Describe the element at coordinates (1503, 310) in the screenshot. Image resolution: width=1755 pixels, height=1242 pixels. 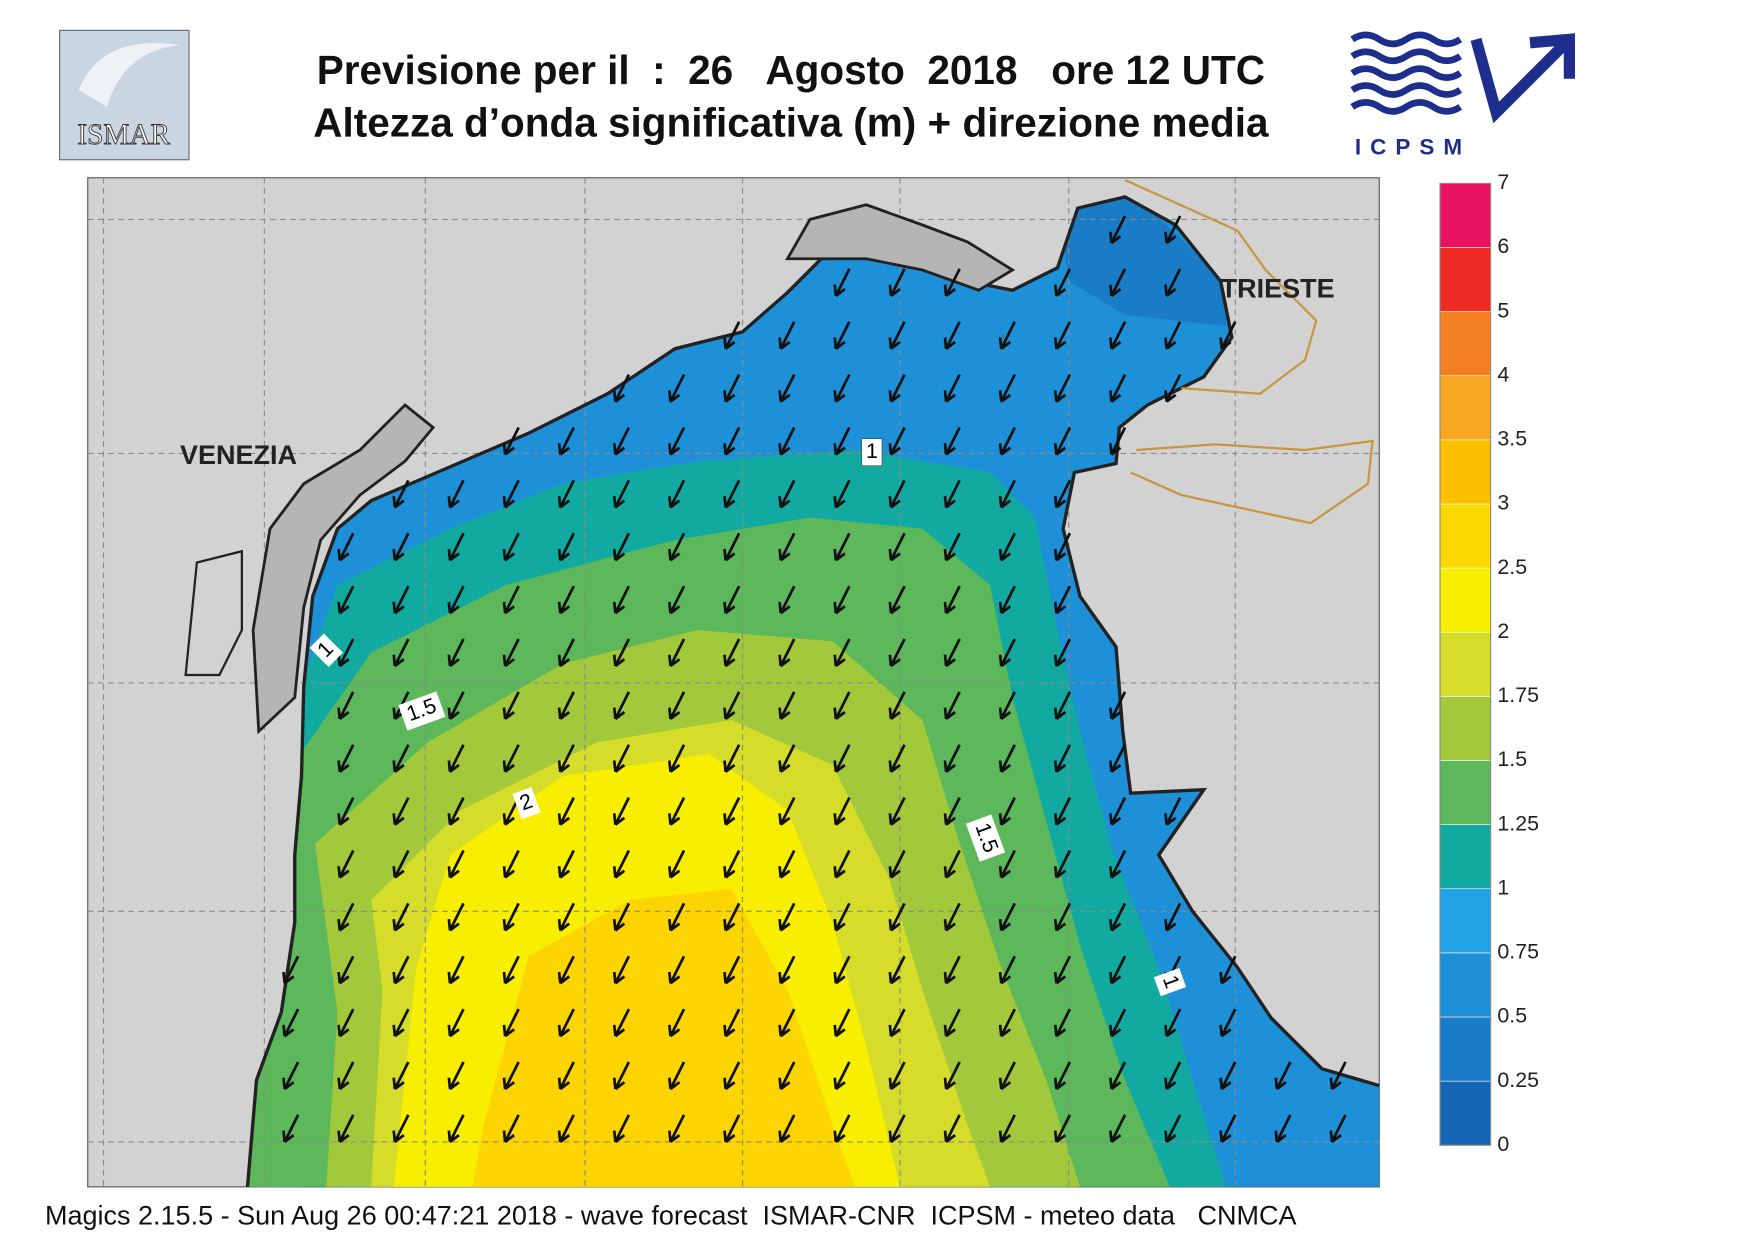
I see `colorbar-tick-label: 5` at that location.